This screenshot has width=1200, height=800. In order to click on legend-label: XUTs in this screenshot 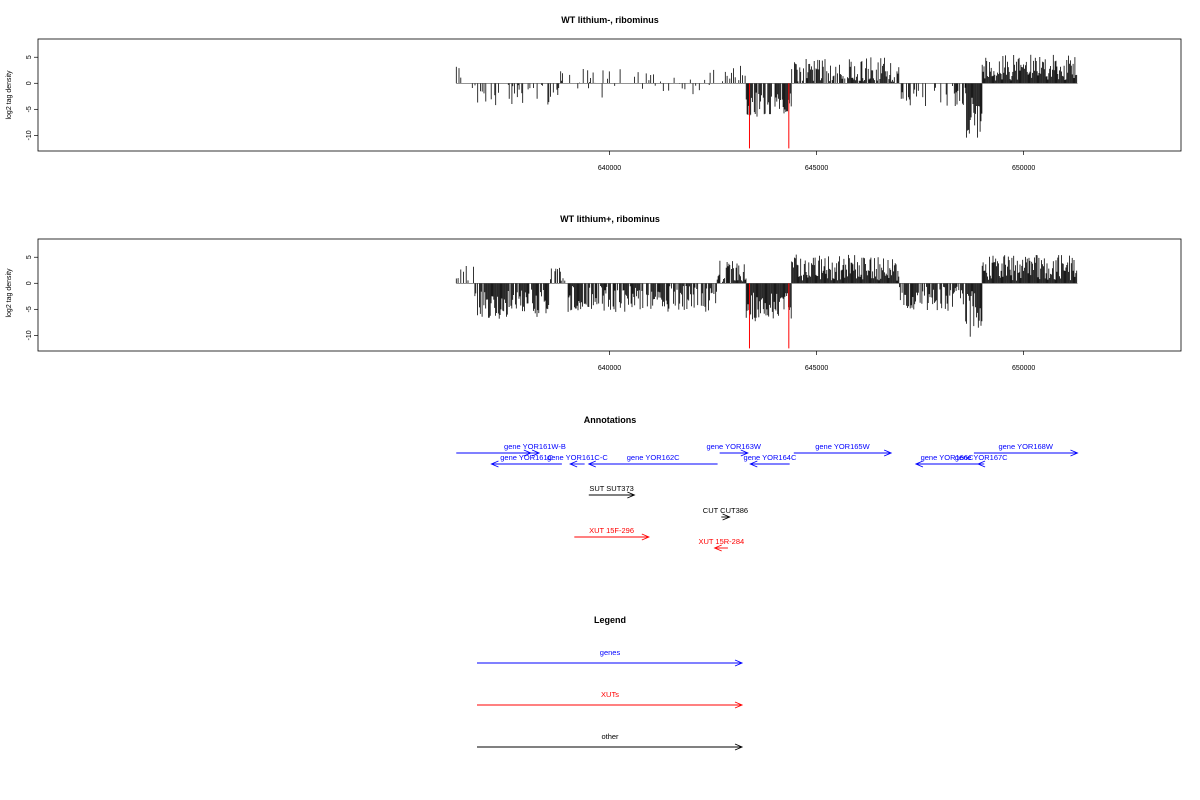, I will do `click(610, 694)`.